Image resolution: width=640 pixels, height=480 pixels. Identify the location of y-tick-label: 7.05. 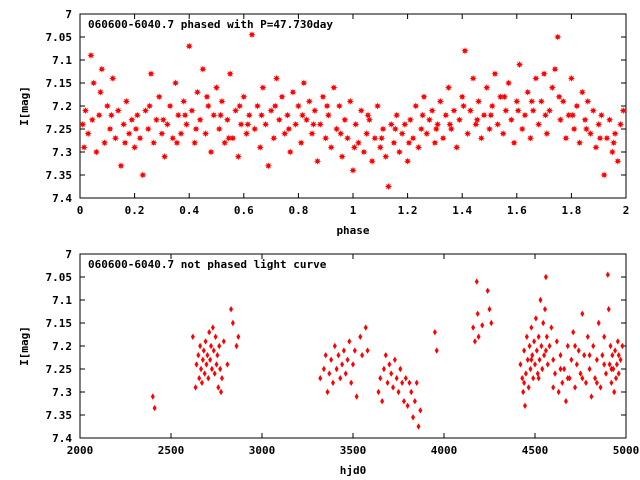
(59, 37).